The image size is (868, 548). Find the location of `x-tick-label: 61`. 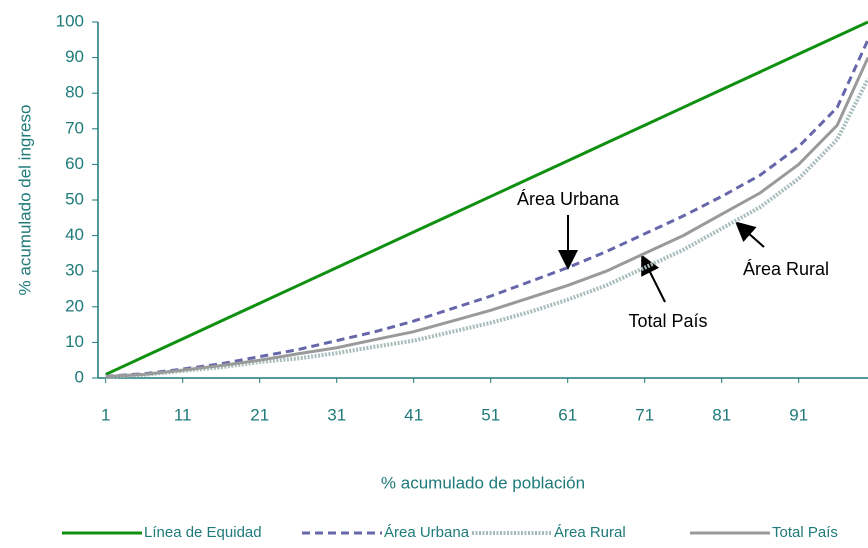

x-tick-label: 61 is located at coordinates (567, 414).